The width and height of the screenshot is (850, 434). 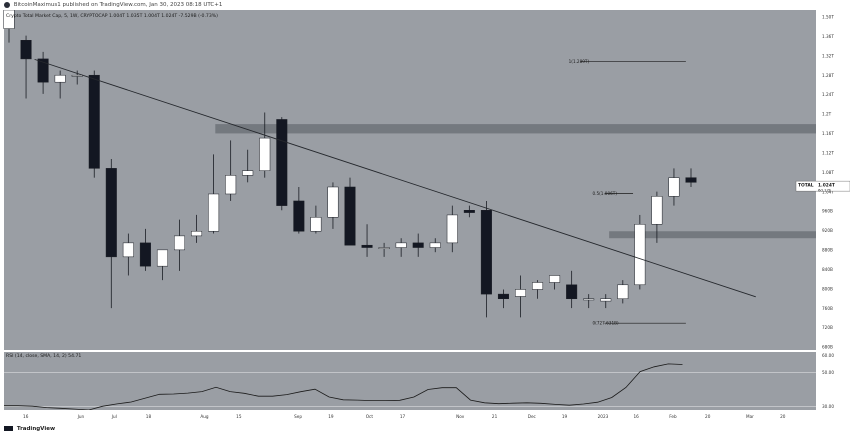 What do you see at coordinates (403, 416) in the screenshot?
I see `time-axis-tick-label: 17` at bounding box center [403, 416].